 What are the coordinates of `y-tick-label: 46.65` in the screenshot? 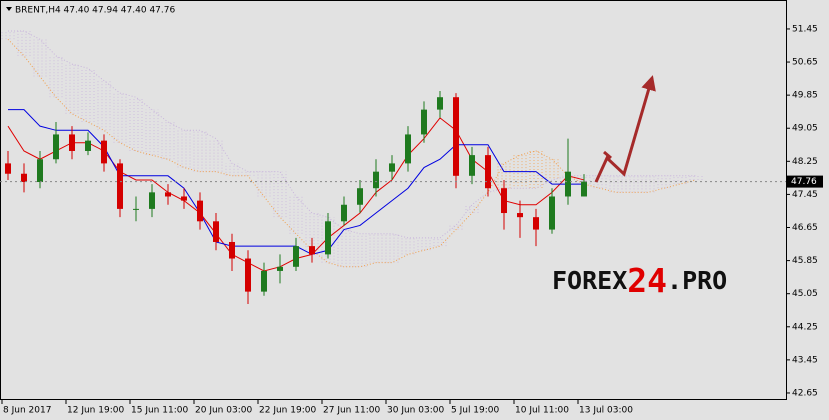 It's located at (805, 228).